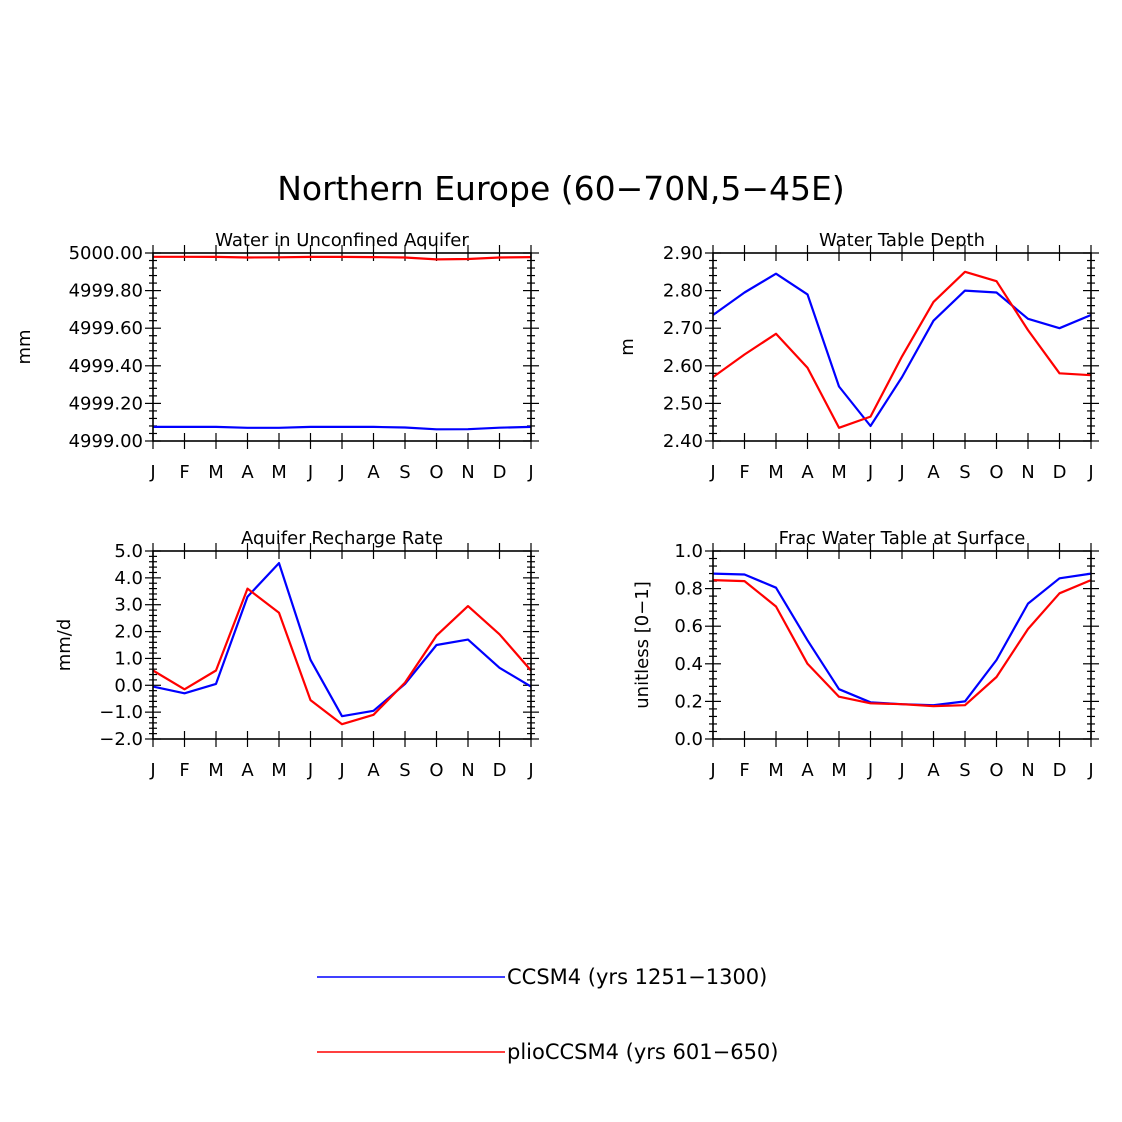  I want to click on figure-title: Northern Europe (60−70N,5−45E), so click(561, 188).